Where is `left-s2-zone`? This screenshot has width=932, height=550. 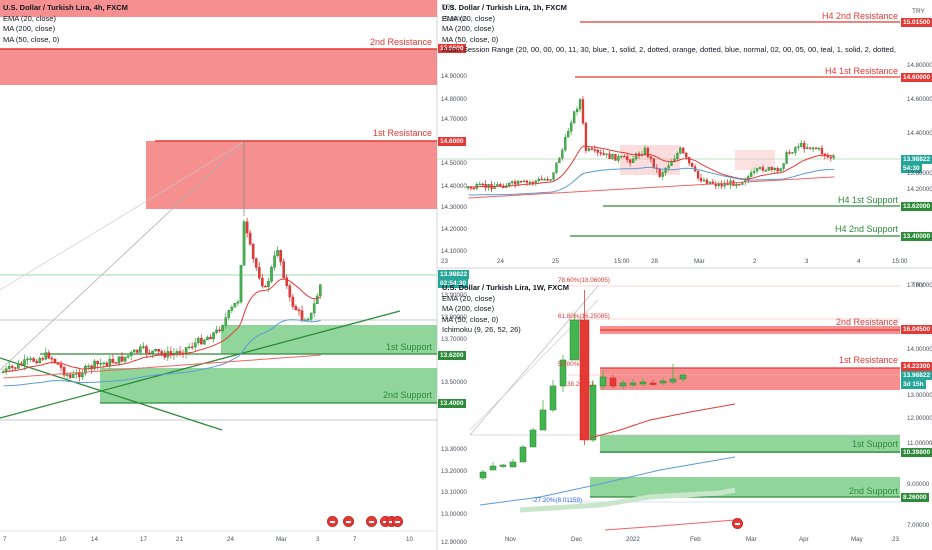
left-s2-zone is located at coordinates (268, 385).